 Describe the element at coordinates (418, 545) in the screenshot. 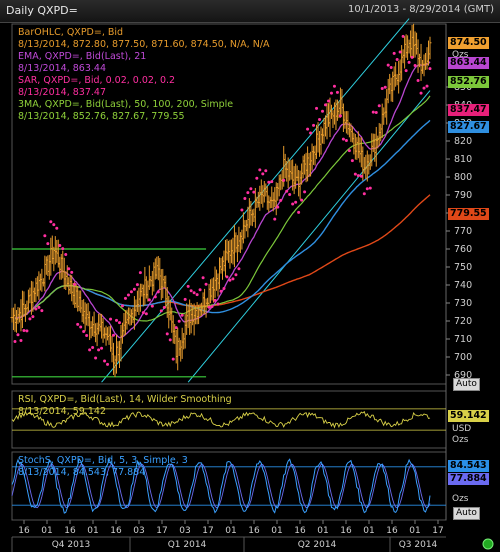

I see `quarter-label: Q3 2014` at that location.